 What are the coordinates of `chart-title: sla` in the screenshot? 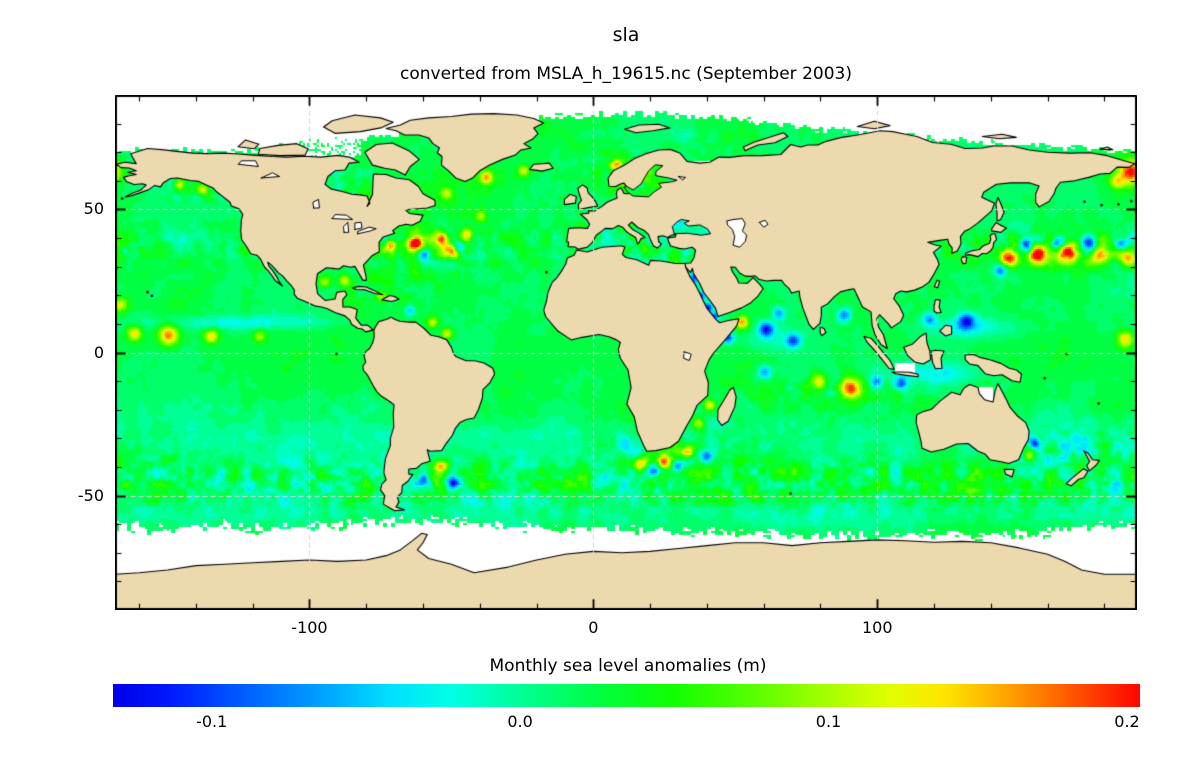 It's located at (626, 35).